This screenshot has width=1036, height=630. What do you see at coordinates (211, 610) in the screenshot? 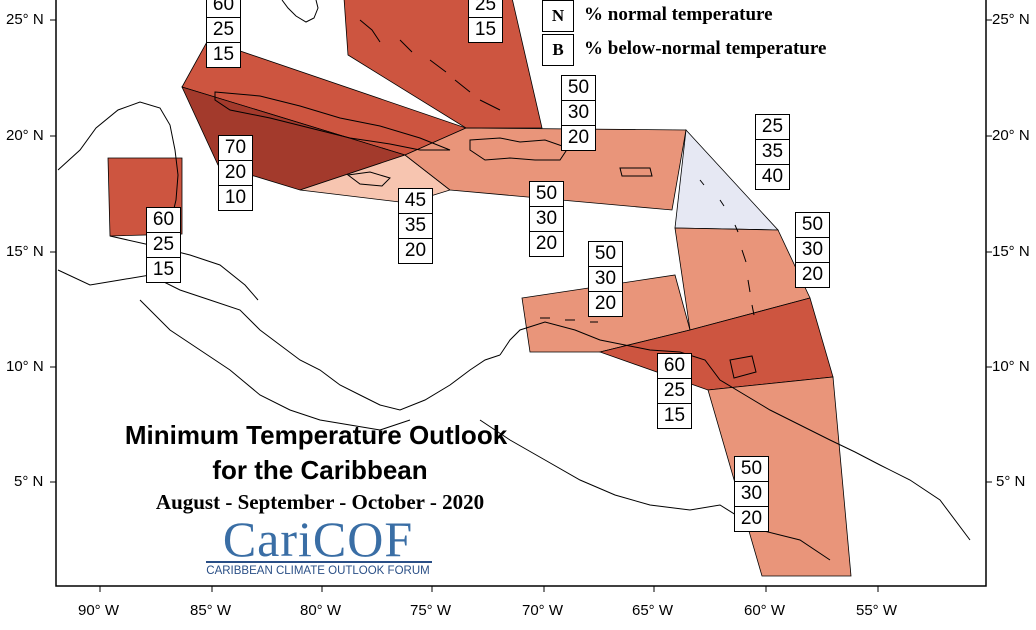
I see `lon-label-85w: 85° W` at bounding box center [211, 610].